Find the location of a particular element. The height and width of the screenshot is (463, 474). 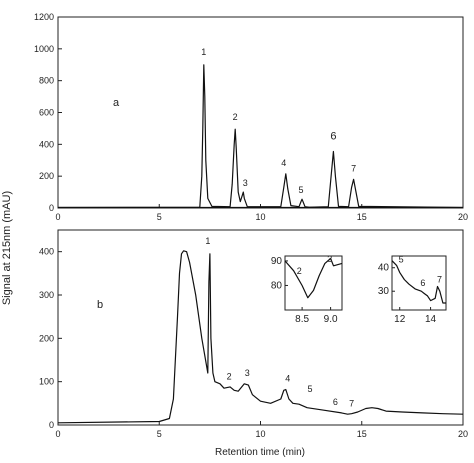

y-tick-label: 100 is located at coordinates (46, 382).